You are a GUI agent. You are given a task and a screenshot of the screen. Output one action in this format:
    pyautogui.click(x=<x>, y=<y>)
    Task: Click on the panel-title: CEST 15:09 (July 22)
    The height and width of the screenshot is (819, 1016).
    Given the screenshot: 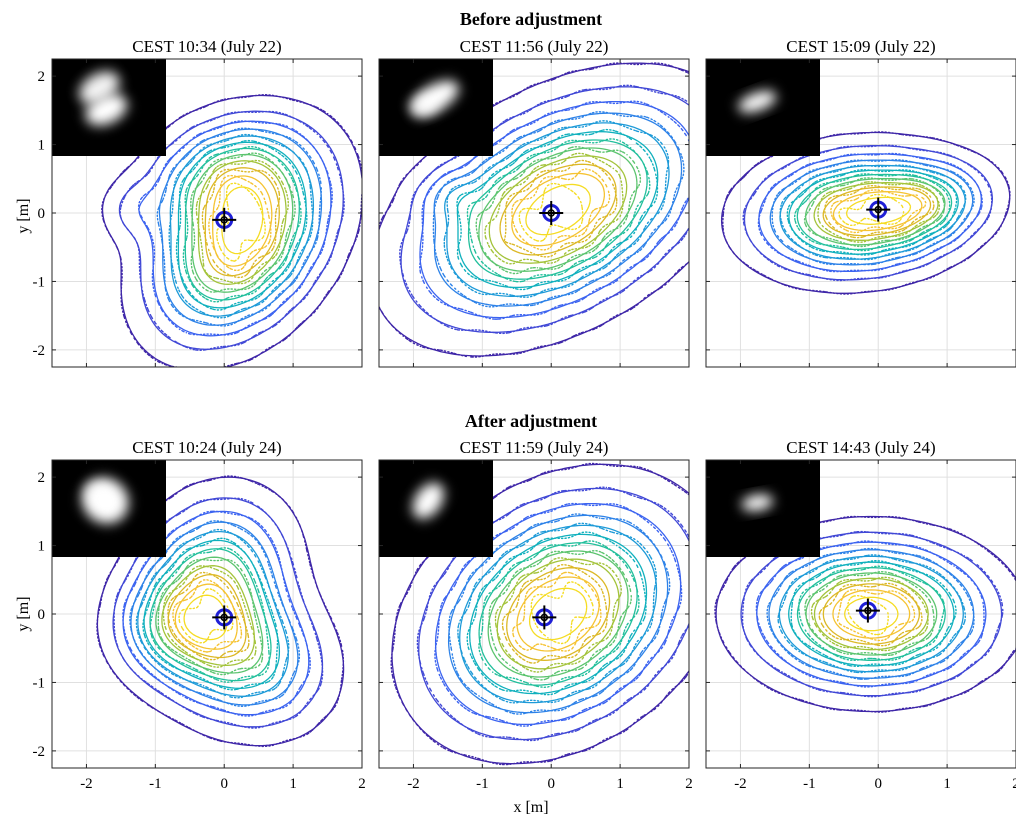 What is the action you would take?
    pyautogui.click(x=860, y=46)
    